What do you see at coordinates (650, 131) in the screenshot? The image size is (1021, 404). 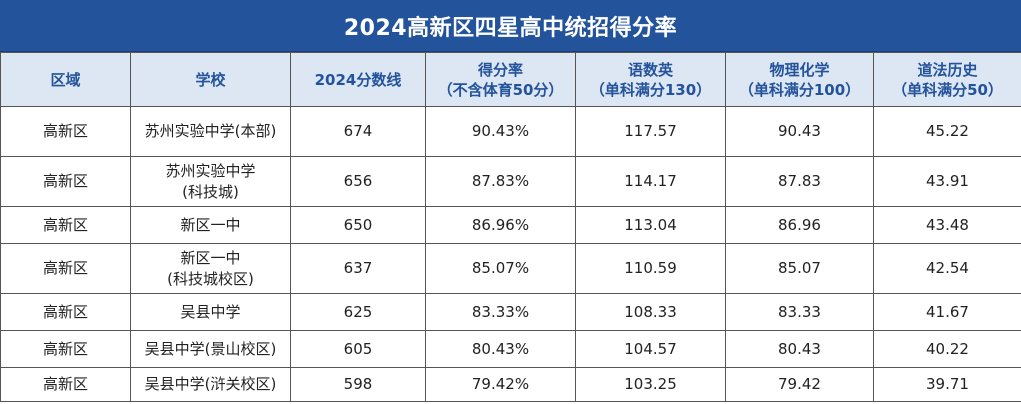 I see `cell-cme: 117.57` at bounding box center [650, 131].